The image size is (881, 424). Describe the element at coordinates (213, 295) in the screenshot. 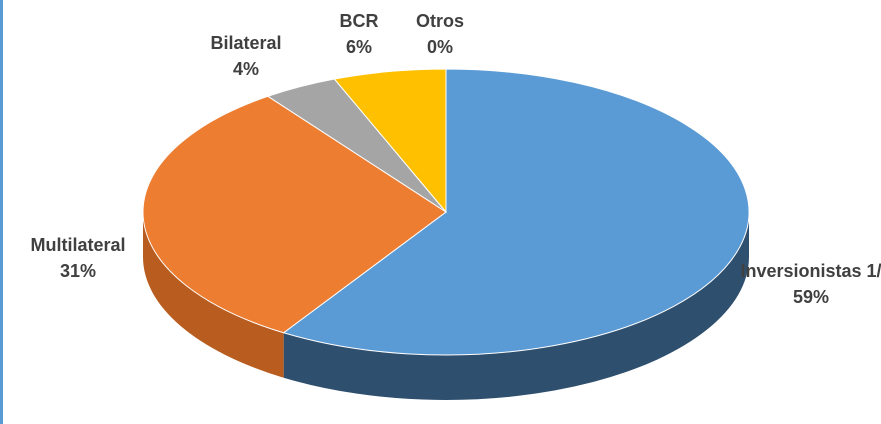

I see `slice-side` at that location.